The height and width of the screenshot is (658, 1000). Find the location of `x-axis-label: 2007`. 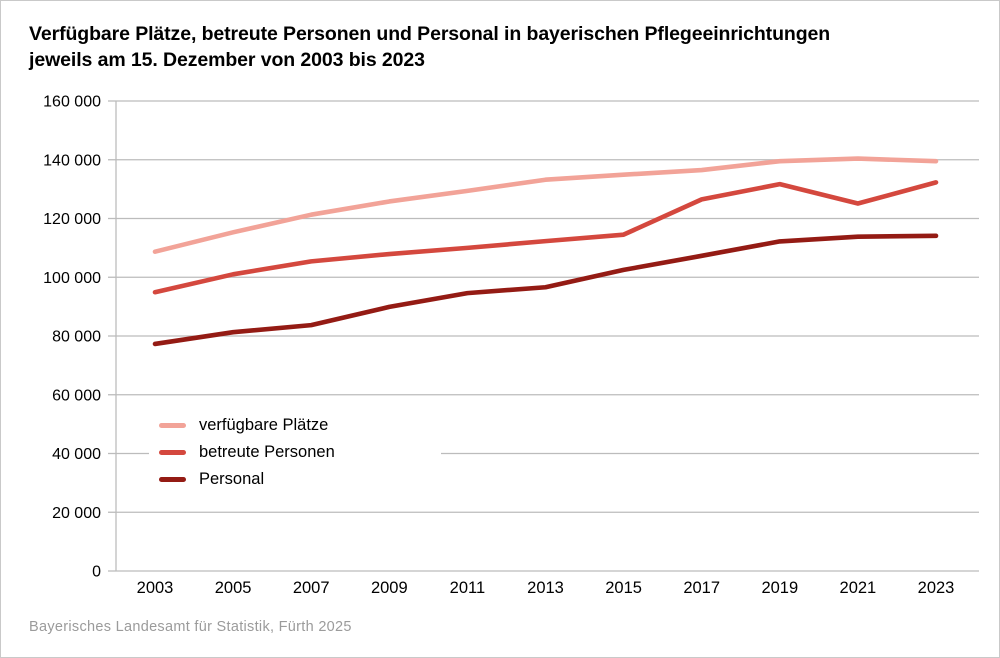

x-axis-label: 2007 is located at coordinates (311, 588).